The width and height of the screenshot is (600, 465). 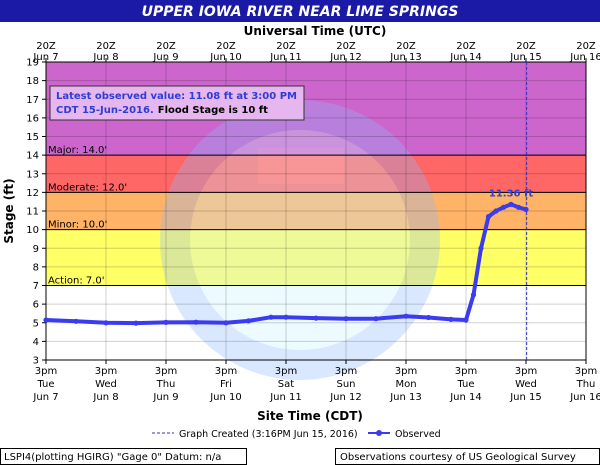 I want to click on y-tick-label: 5, so click(x=36, y=323).